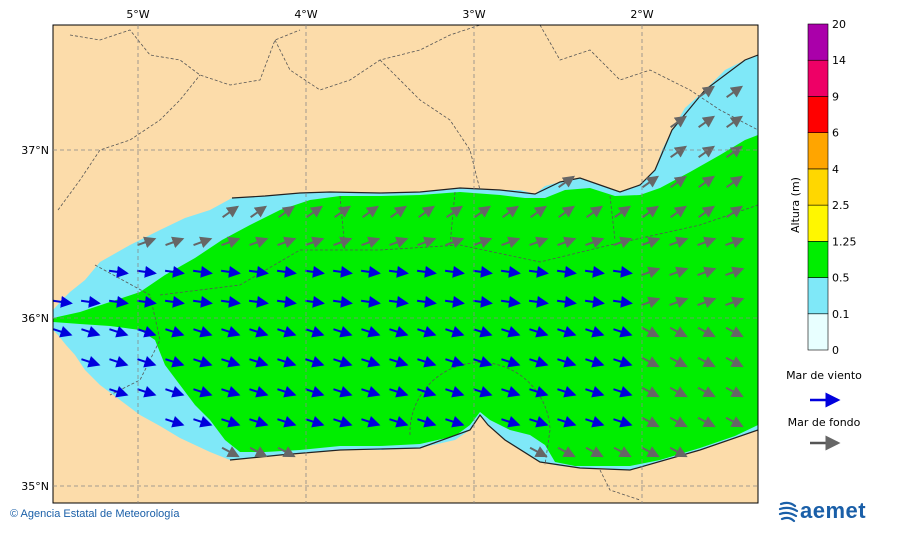 The height and width of the screenshot is (533, 900). What do you see at coordinates (841, 278) in the screenshot?
I see `legend-level-label: 0.5` at bounding box center [841, 278].